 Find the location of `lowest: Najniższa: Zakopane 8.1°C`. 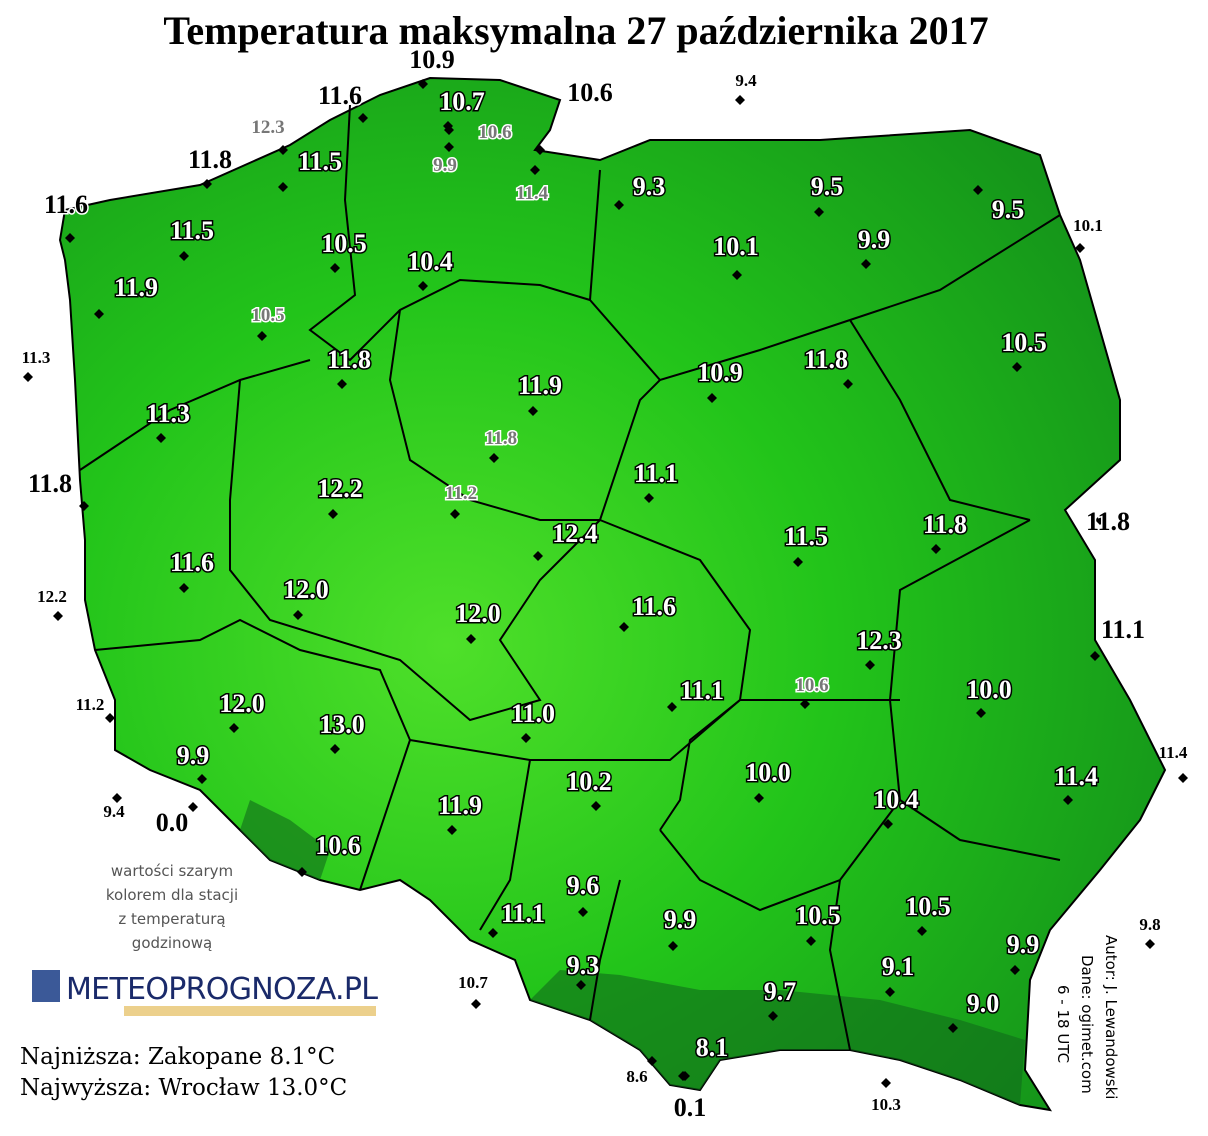

lowest: Najniższa: Zakopane 8.1°C is located at coordinates (177, 1057).